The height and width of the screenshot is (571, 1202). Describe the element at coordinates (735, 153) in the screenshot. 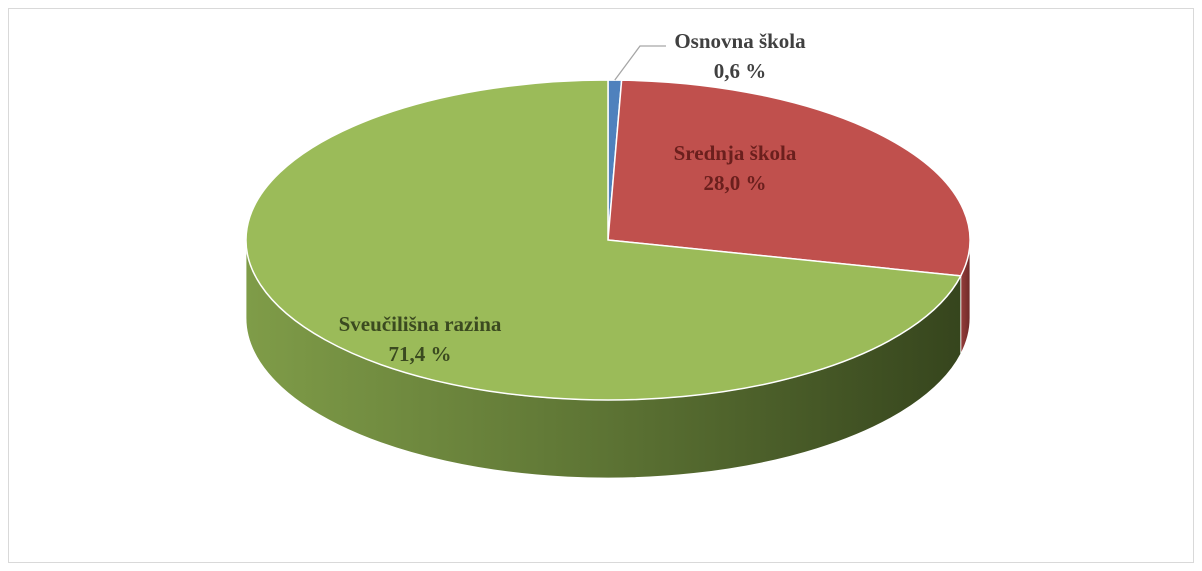

I see `data-label-name: Srednja škola` at that location.